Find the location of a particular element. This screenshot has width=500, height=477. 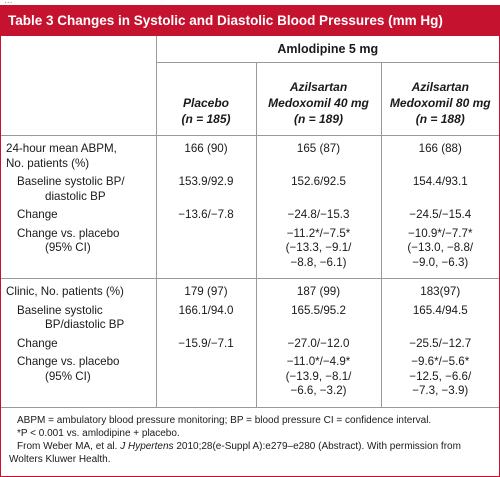

cell-line: −24.8/−15.3 is located at coordinates (318, 214).